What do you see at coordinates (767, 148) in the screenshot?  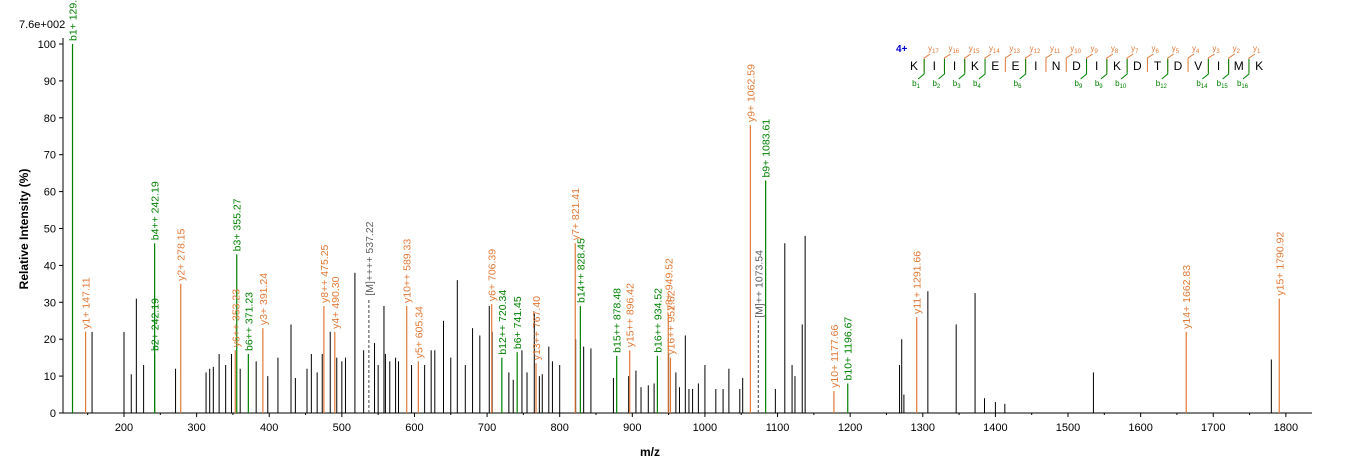 I see `b-ion-label: b9+ 1083.61` at bounding box center [767, 148].